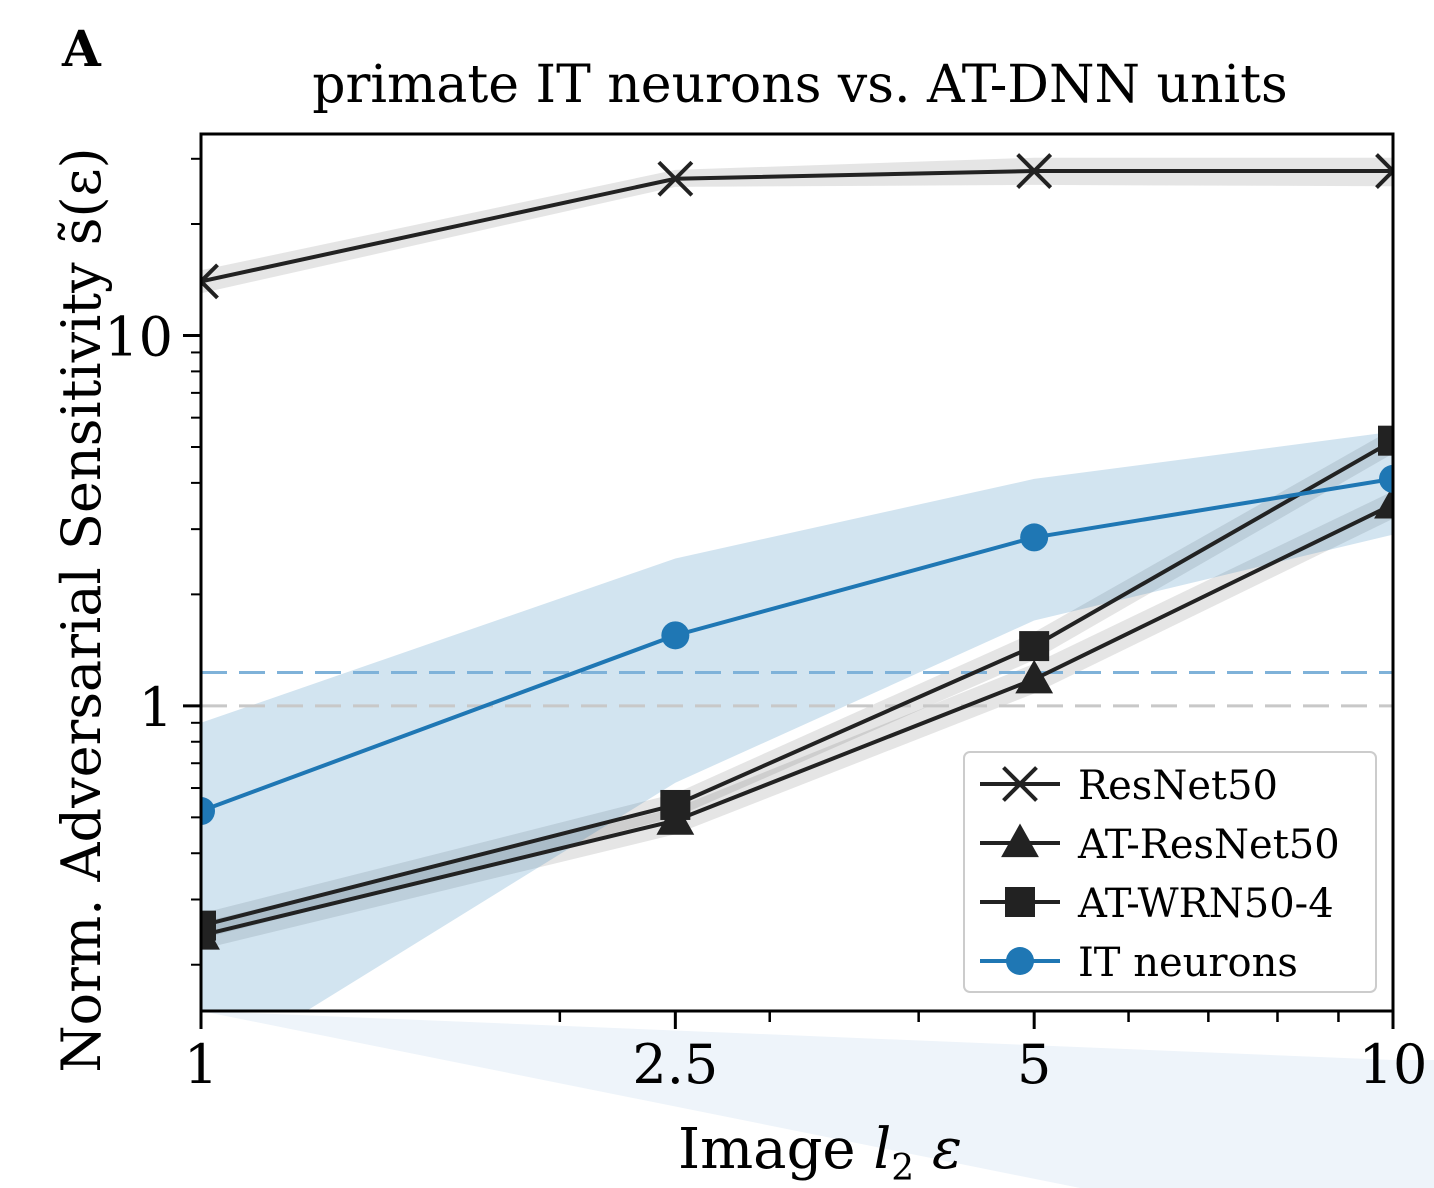 The image size is (1434, 1188). What do you see at coordinates (1020, 840) in the screenshot?
I see `legend-marker-at-resnet50` at bounding box center [1020, 840].